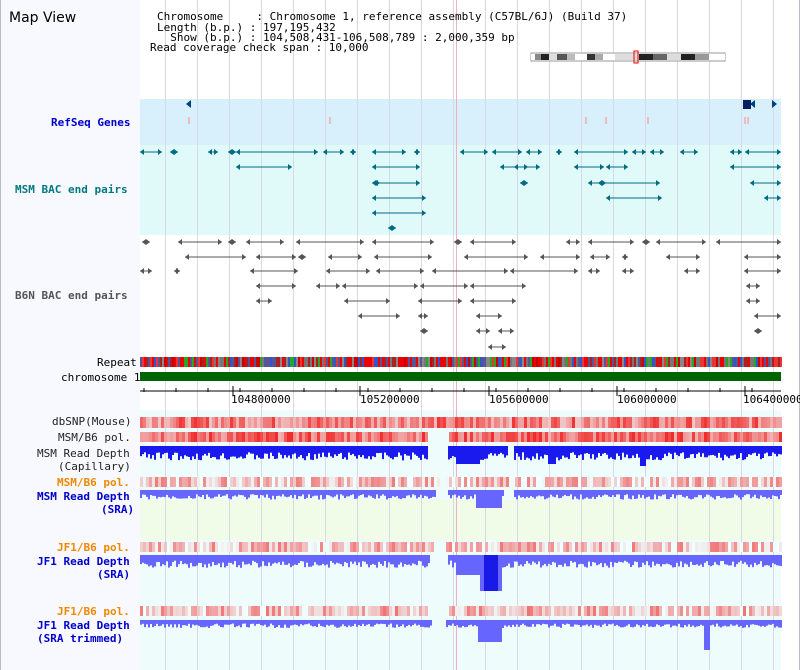  I want to click on track-label-msm-bac: MSM BAC end pairs, so click(71, 189).